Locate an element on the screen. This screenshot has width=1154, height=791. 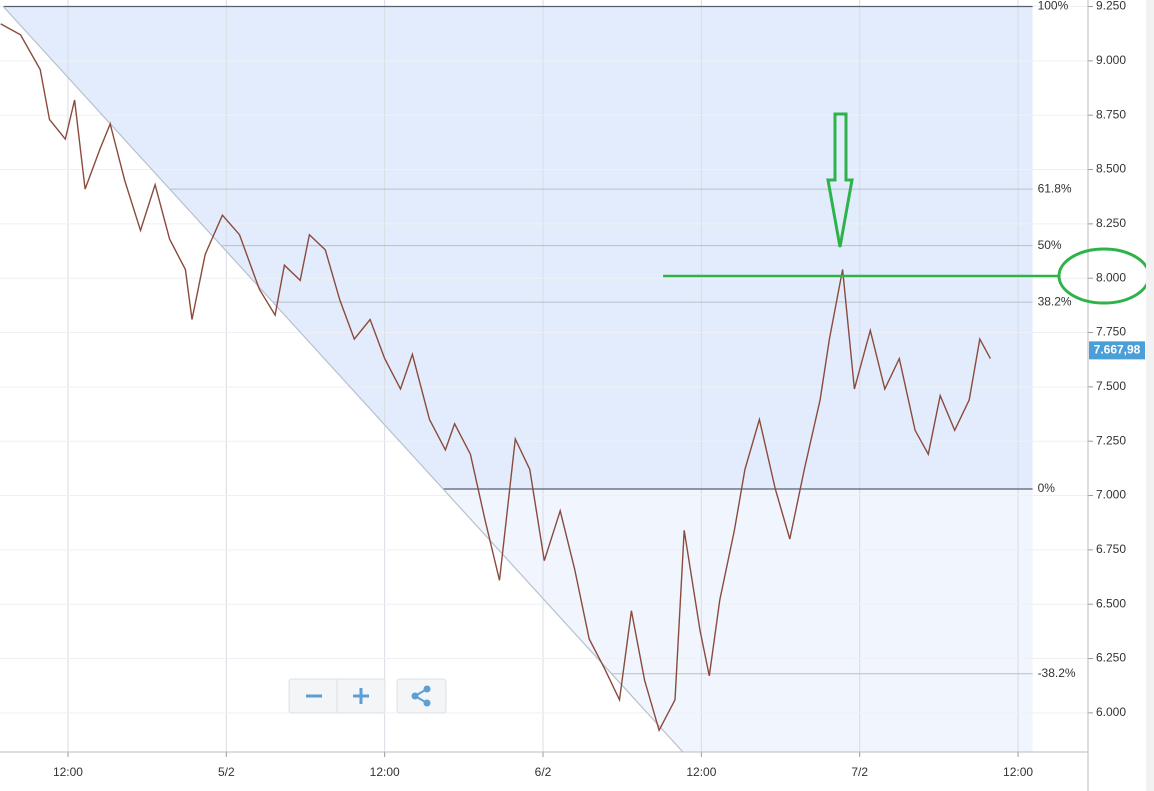
x-tick-label: 5/2 is located at coordinates (226, 772).